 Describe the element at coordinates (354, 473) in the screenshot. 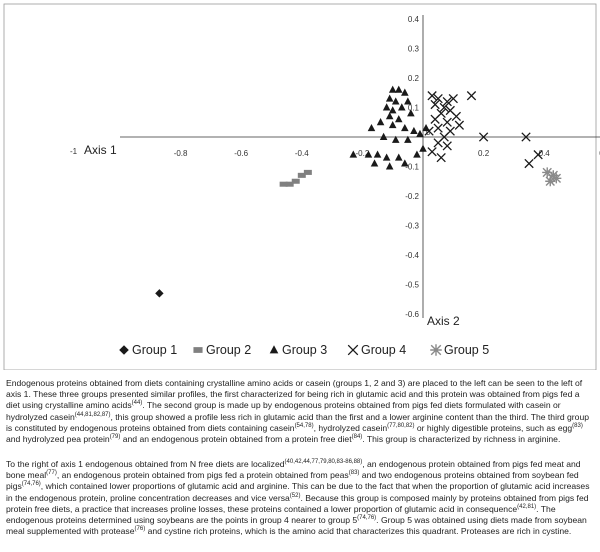

I see `citation-superscript: (83)` at that location.